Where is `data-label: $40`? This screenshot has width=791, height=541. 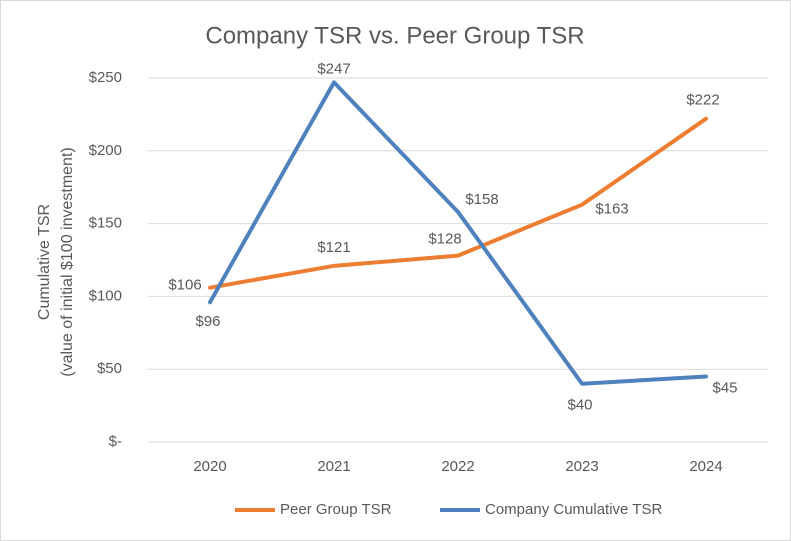 data-label: $40 is located at coordinates (579, 405).